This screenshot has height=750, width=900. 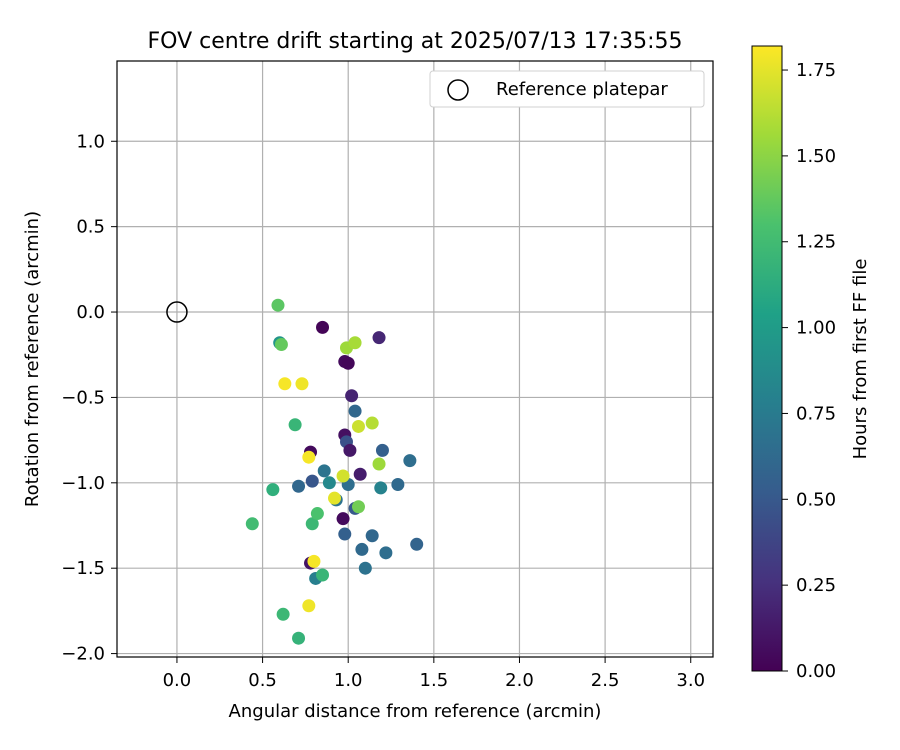 What do you see at coordinates (816, 499) in the screenshot?
I see `colorbar-tick-label: 0.50` at bounding box center [816, 499].